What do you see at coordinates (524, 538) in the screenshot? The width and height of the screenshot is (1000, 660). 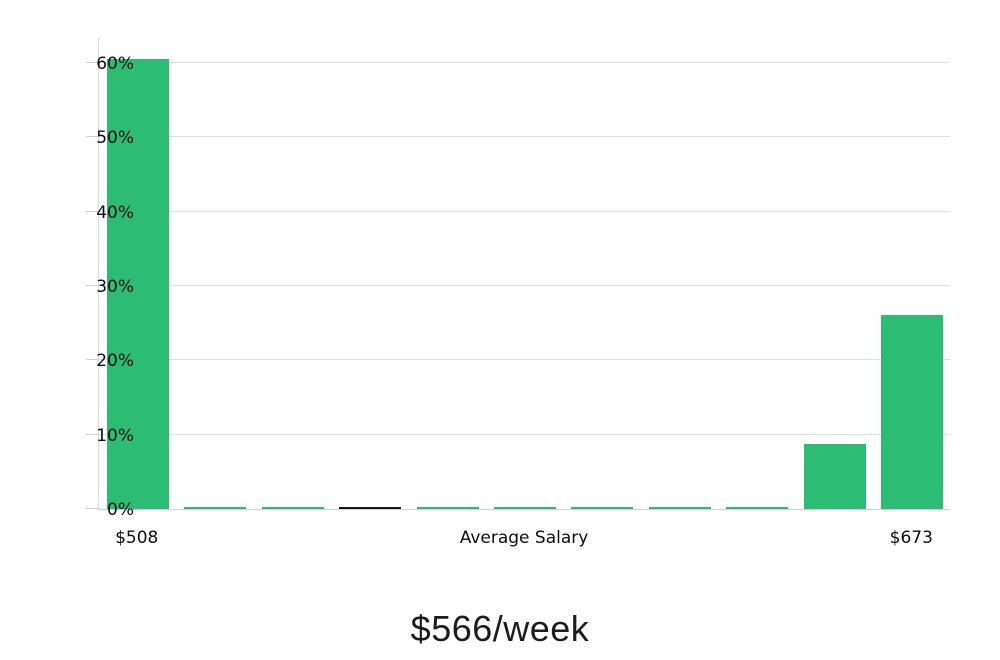 I see `x-axis-title: Average Salary` at bounding box center [524, 538].